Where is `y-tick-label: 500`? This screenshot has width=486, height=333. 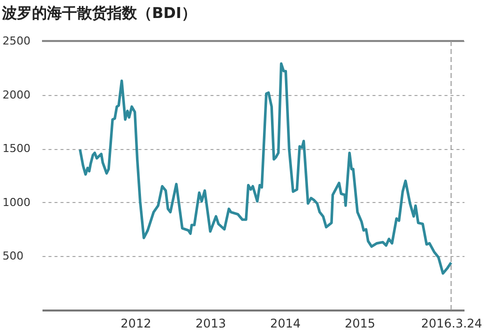
y-tick-label: 500 is located at coordinates (13, 256).